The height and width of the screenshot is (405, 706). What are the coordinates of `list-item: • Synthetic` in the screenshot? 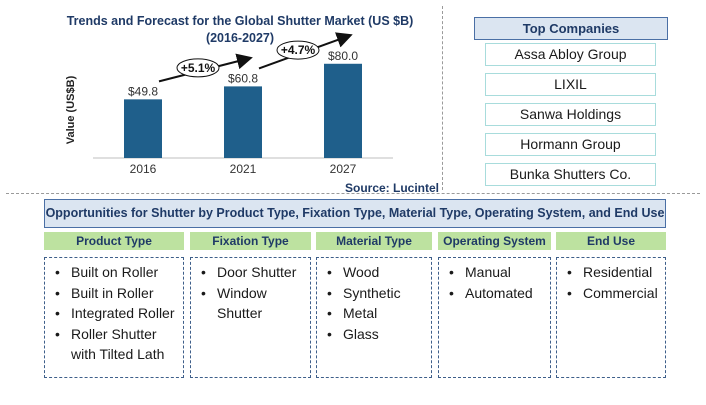 It's located at (374, 293).